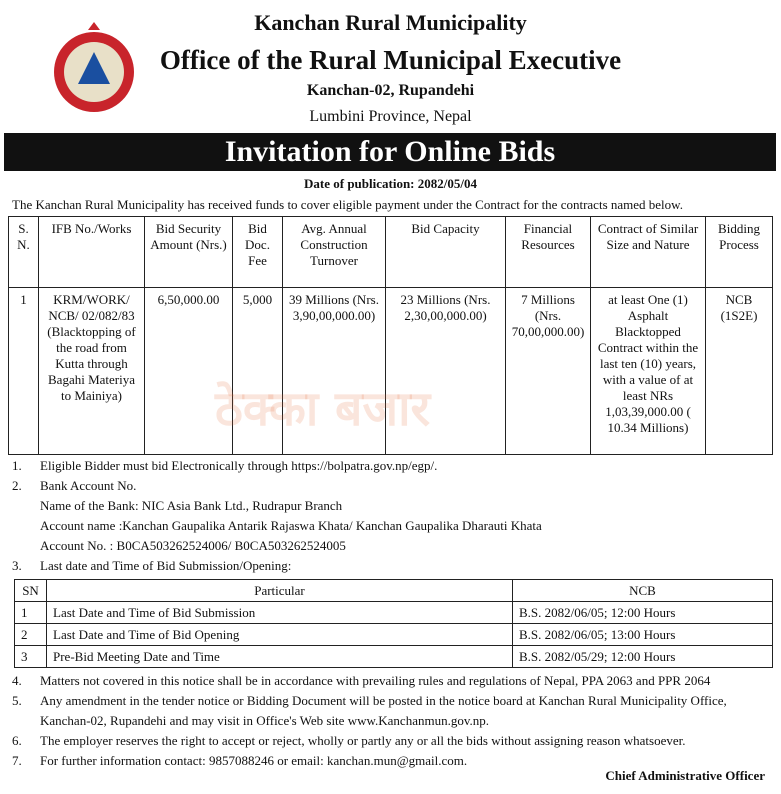 The image size is (781, 794). I want to click on cell: Last Date and Time of Bid Submission, so click(279, 612).